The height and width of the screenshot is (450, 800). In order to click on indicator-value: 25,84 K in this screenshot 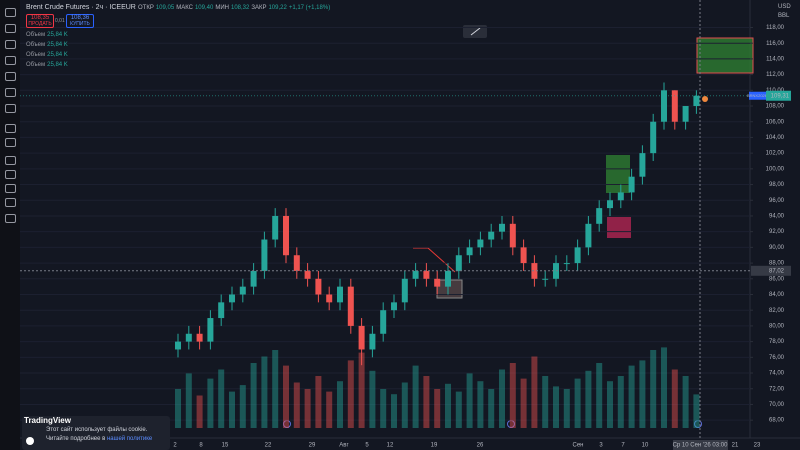, I will do `click(57, 65)`.